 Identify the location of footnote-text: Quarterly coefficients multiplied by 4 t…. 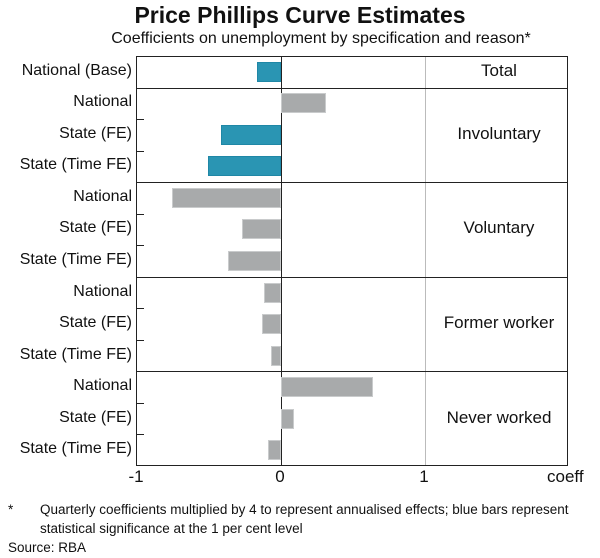
(304, 519).